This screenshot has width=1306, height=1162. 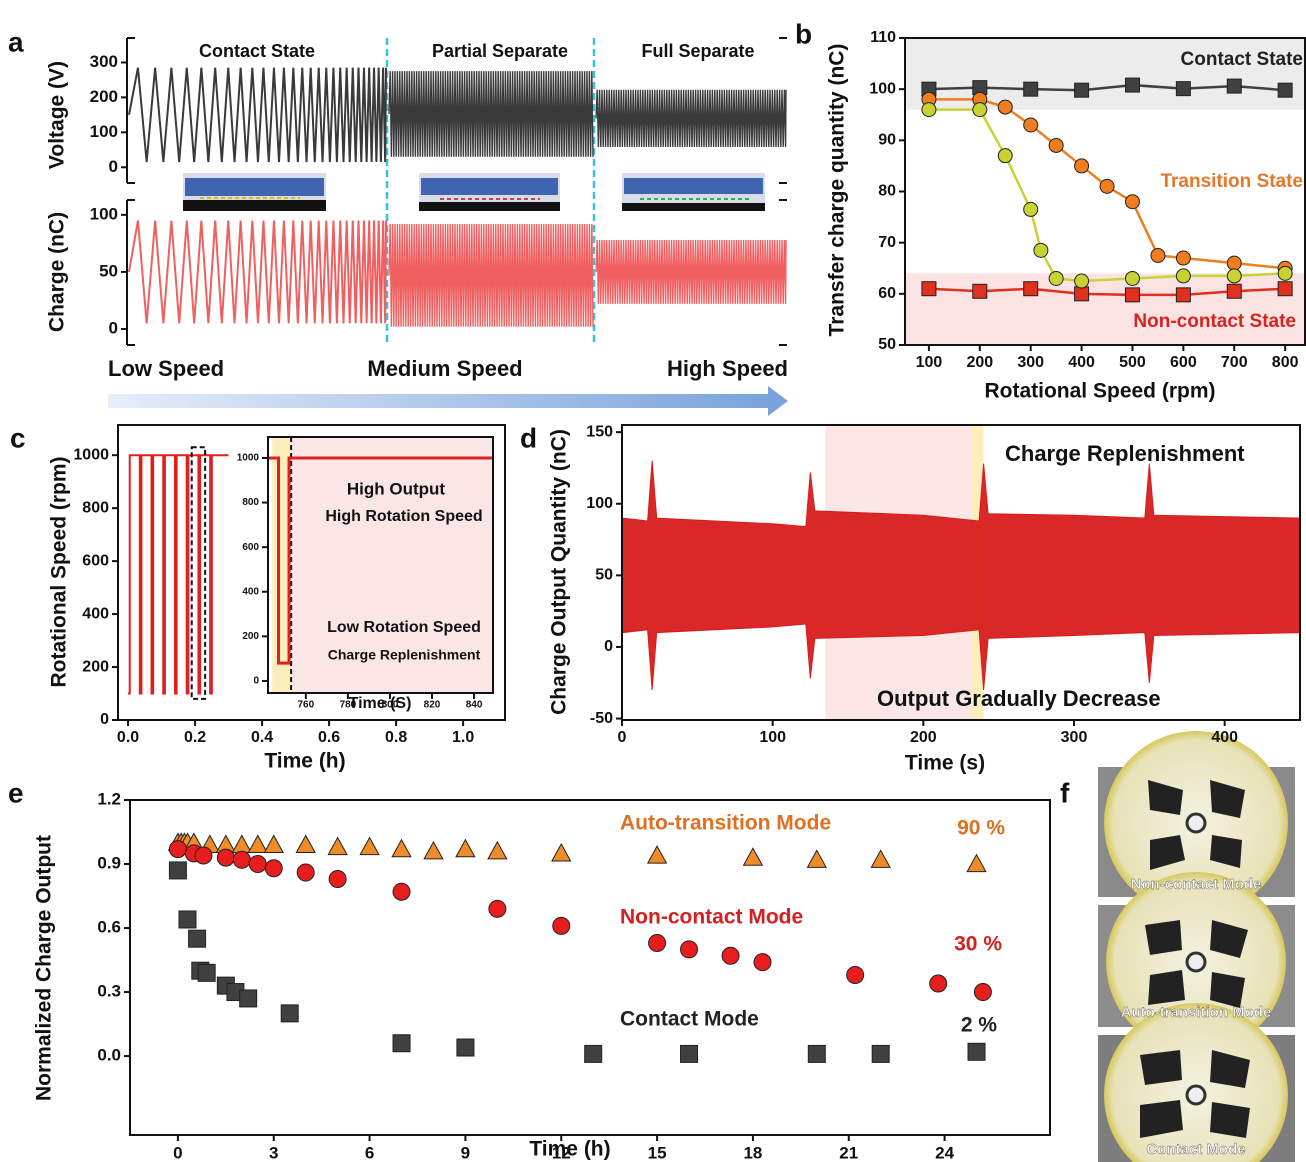 What do you see at coordinates (1132, 362) in the screenshot?
I see `x-tick-label: 500` at bounding box center [1132, 362].